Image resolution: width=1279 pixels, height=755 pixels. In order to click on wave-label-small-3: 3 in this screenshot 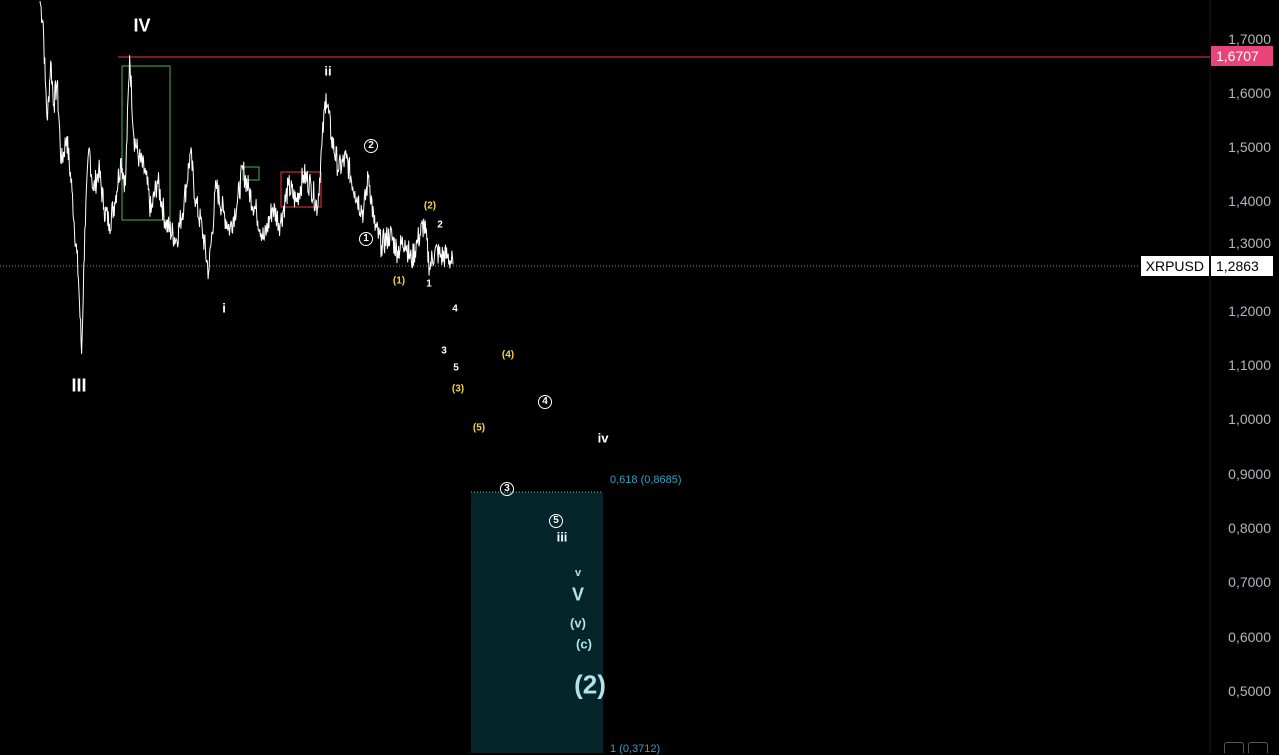, I will do `click(444, 351)`.